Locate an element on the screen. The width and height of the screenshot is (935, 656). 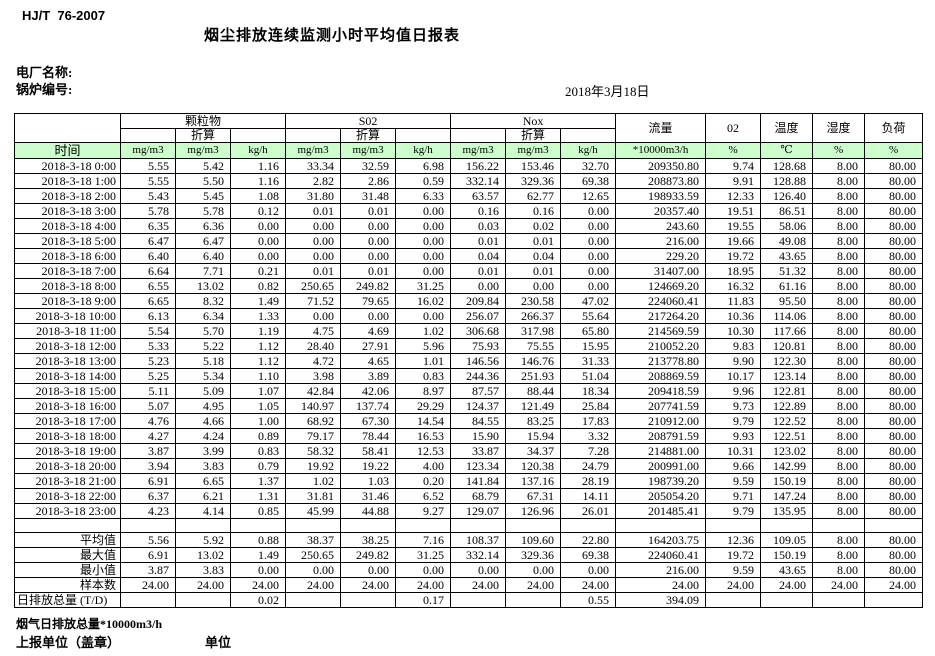
value-cell: 150.19 is located at coordinates (787, 555).